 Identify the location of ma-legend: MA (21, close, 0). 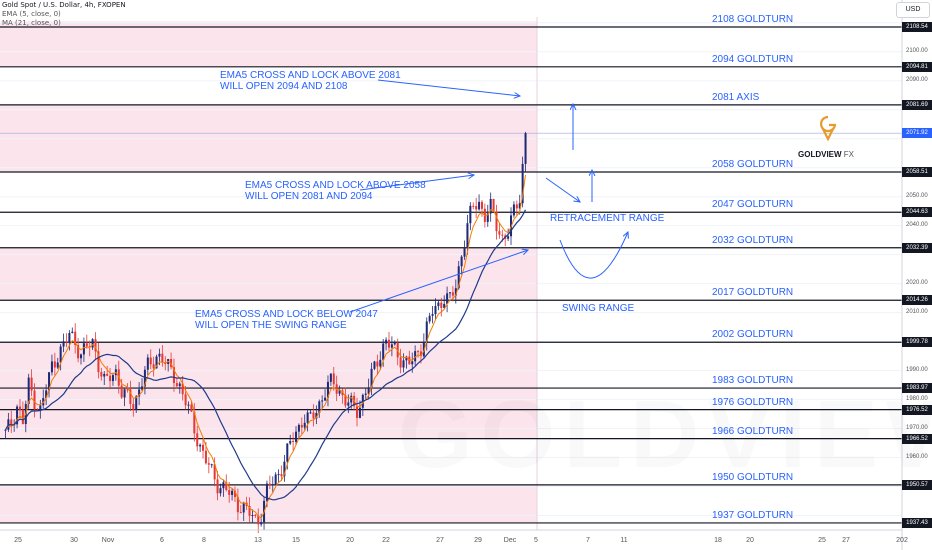
(31, 23).